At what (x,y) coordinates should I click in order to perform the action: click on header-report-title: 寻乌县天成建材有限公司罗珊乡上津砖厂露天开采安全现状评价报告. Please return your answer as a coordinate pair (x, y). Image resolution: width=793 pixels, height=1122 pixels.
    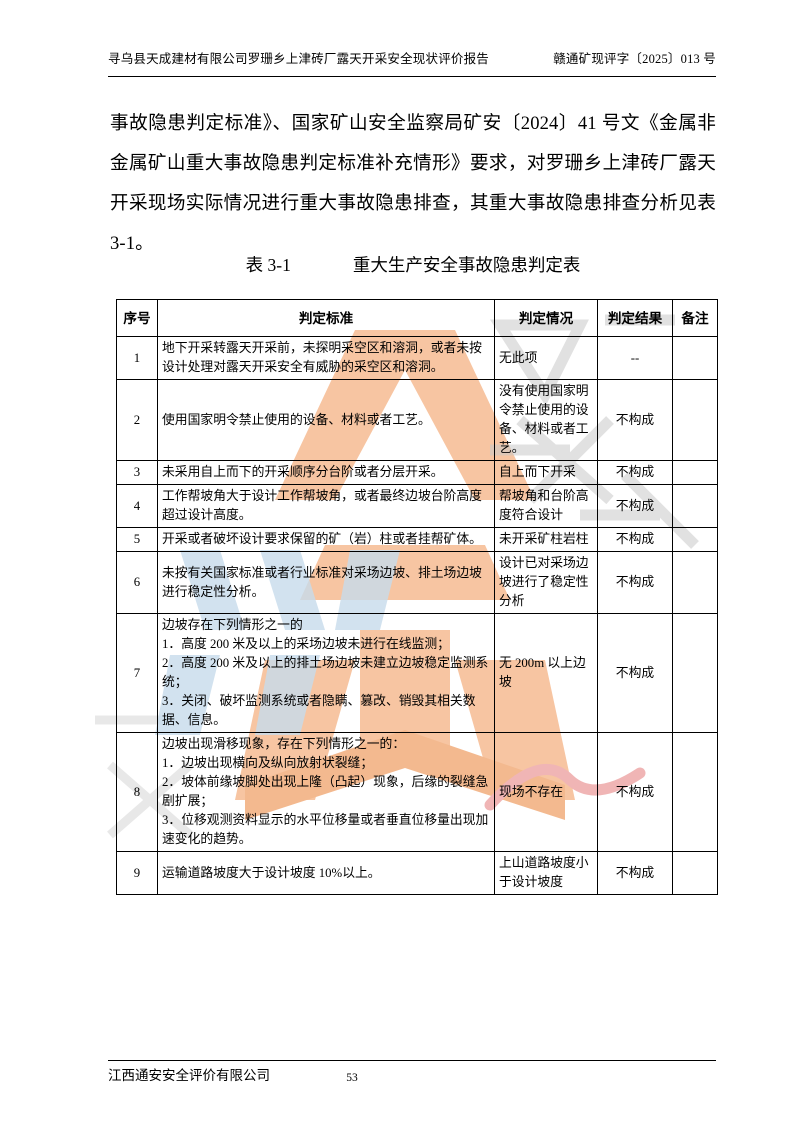
    Looking at the image, I should click on (299, 59).